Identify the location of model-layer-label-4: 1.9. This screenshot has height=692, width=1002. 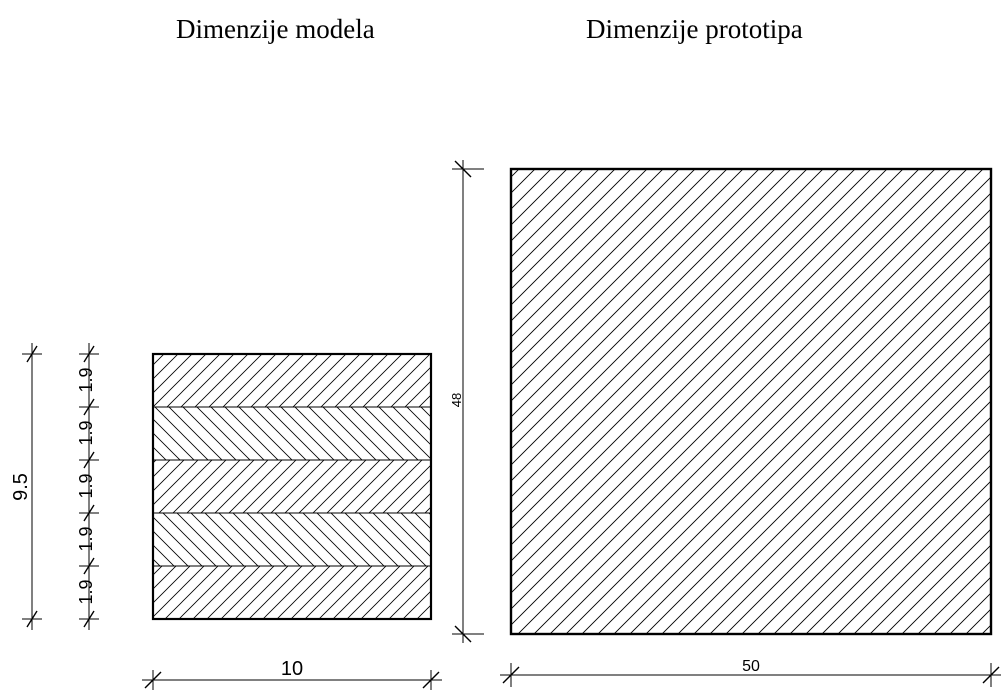
(86, 538).